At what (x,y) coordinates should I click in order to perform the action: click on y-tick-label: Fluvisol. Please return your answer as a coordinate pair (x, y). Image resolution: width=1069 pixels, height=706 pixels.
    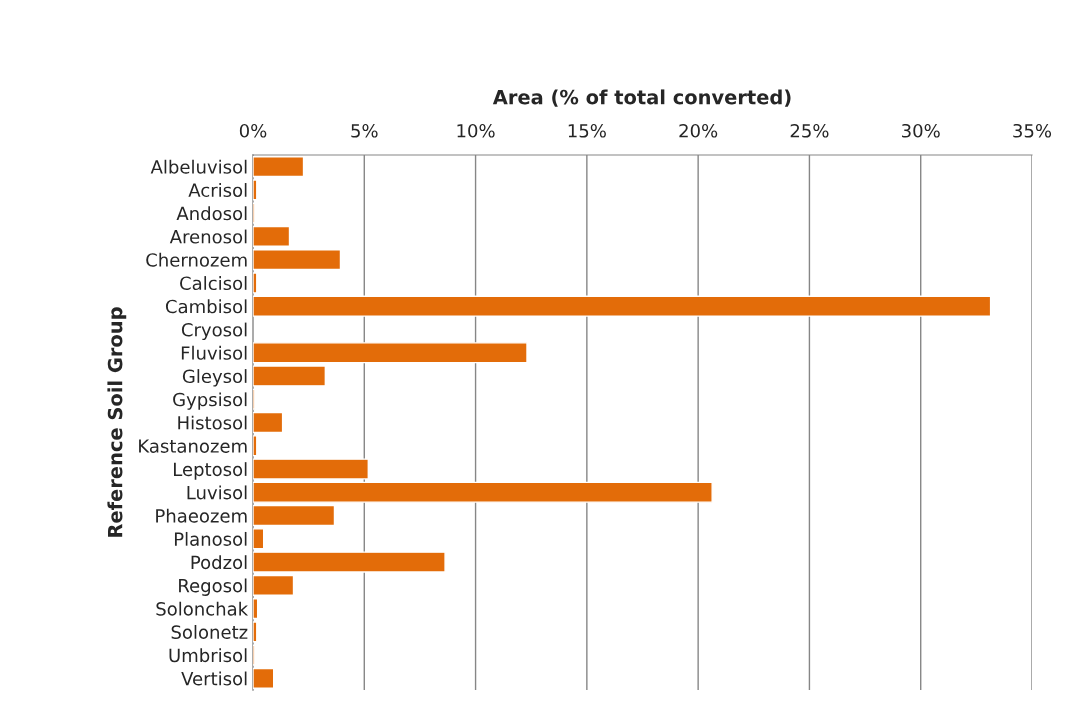
    Looking at the image, I should click on (214, 352).